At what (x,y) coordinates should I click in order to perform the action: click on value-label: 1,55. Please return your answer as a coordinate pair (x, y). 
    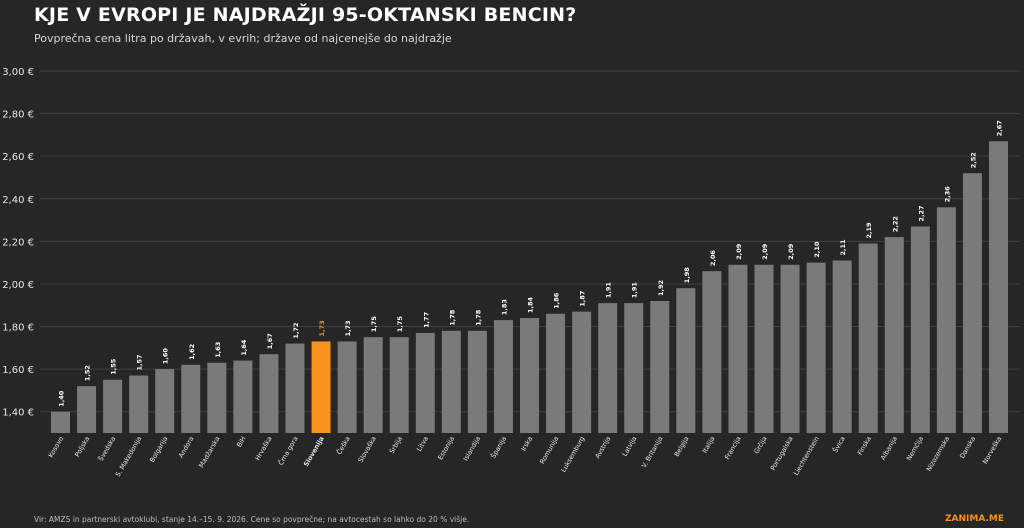
    Looking at the image, I should click on (114, 366).